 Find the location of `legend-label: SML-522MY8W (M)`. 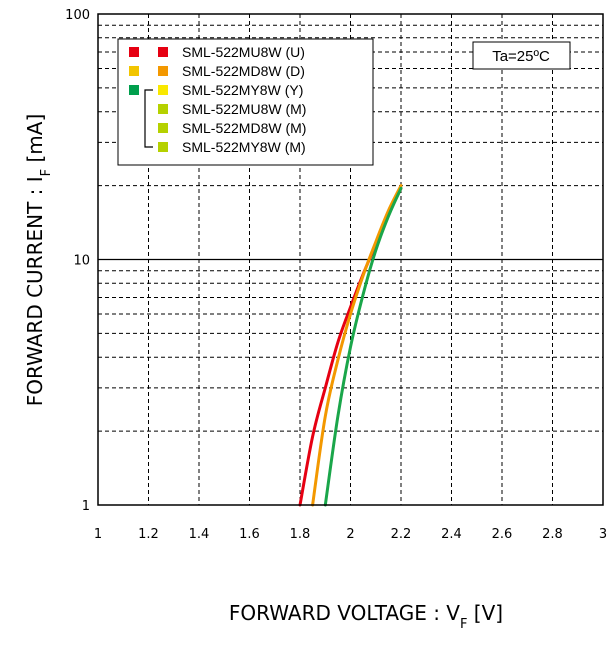

legend-label: SML-522MY8W (M) is located at coordinates (244, 147).